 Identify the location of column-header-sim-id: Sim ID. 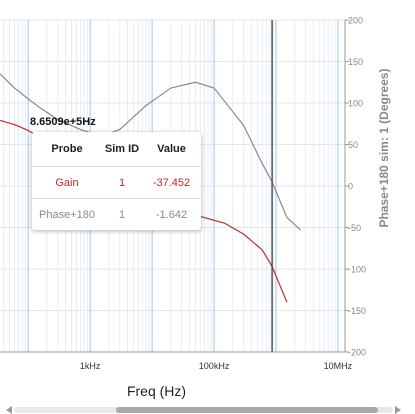
(122, 149).